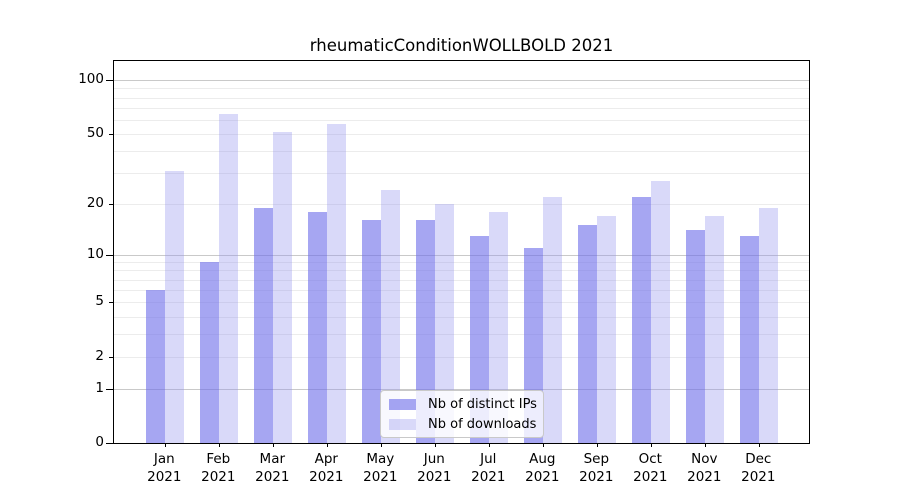 The image size is (900, 500). What do you see at coordinates (380, 468) in the screenshot?
I see `x-tick-label-may: May 2021` at bounding box center [380, 468].